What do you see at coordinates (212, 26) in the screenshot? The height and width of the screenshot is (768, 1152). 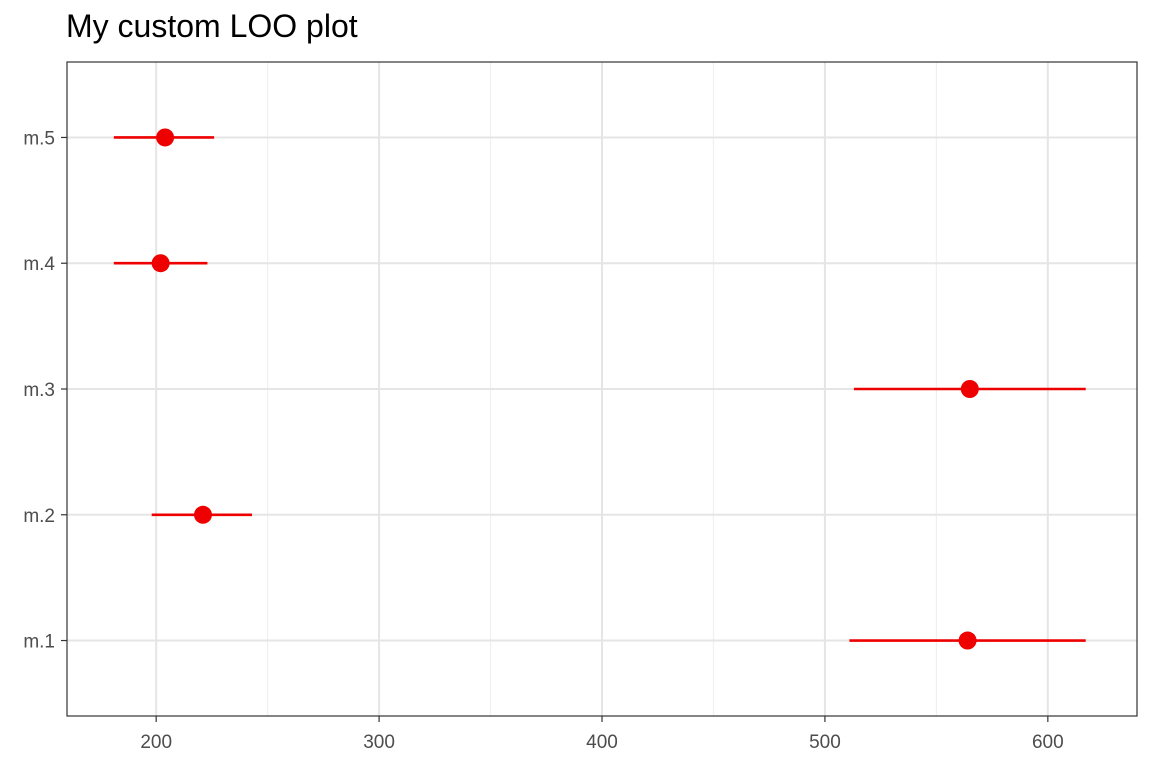 I see `chart-title: My custom LOO plot` at bounding box center [212, 26].